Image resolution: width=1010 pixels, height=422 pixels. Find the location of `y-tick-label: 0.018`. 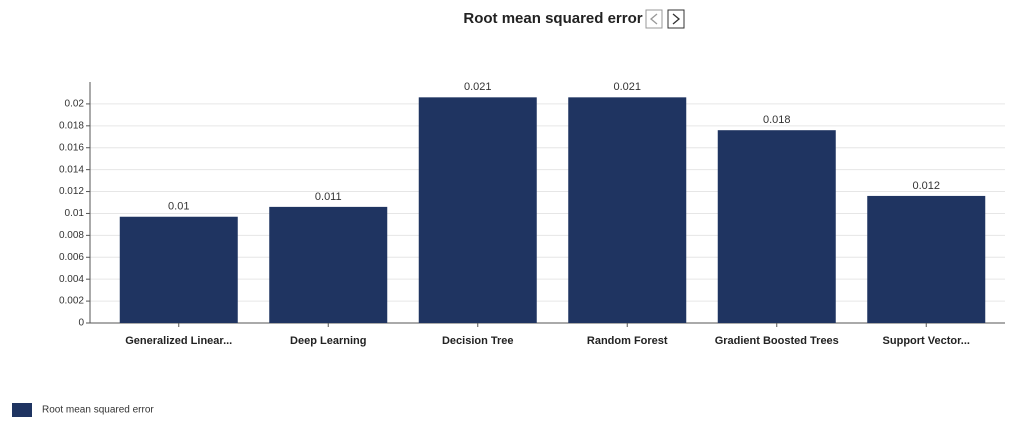

y-tick-label: 0.018 is located at coordinates (71, 125).